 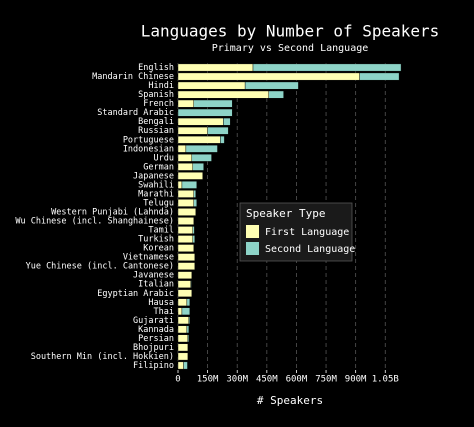 What do you see at coordinates (94, 222) in the screenshot?
I see `y-tick-label: Wu Chinese (incl. Shanghainese)` at bounding box center [94, 222].